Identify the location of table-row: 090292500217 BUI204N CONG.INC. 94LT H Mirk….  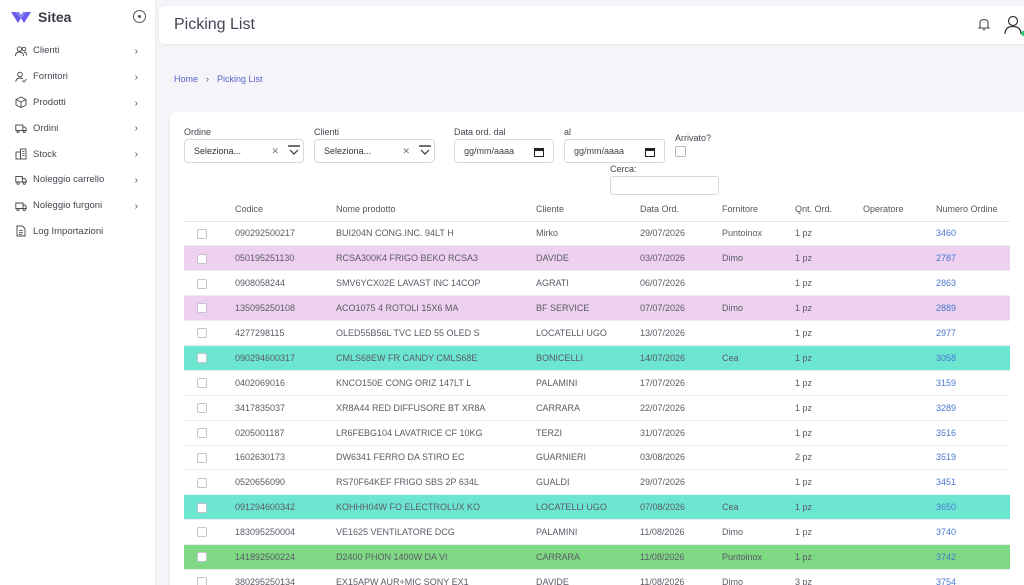
(597, 234).